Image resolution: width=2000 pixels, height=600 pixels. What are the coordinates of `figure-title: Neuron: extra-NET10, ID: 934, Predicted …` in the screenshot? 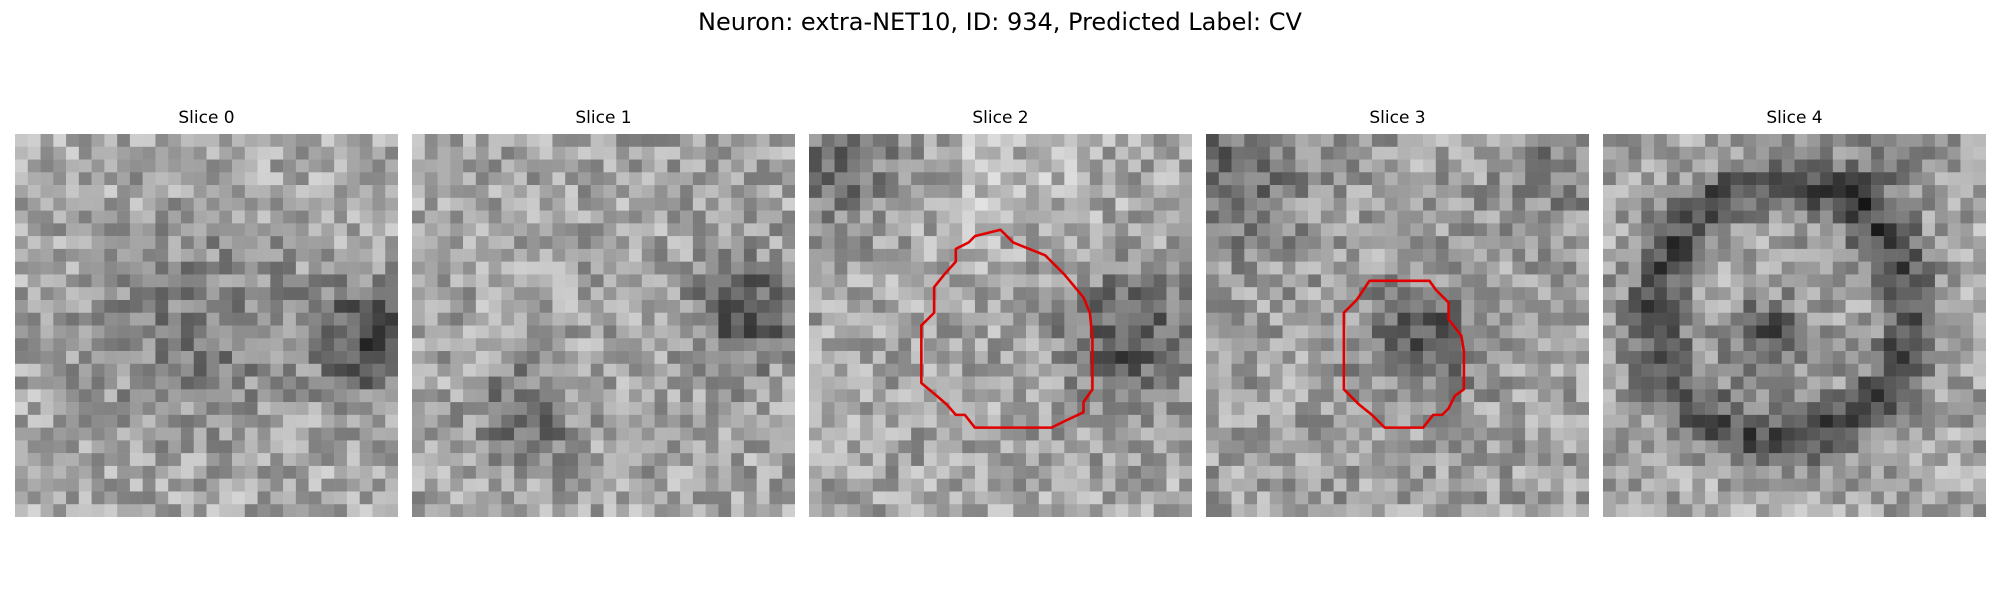 It's located at (1000, 22).